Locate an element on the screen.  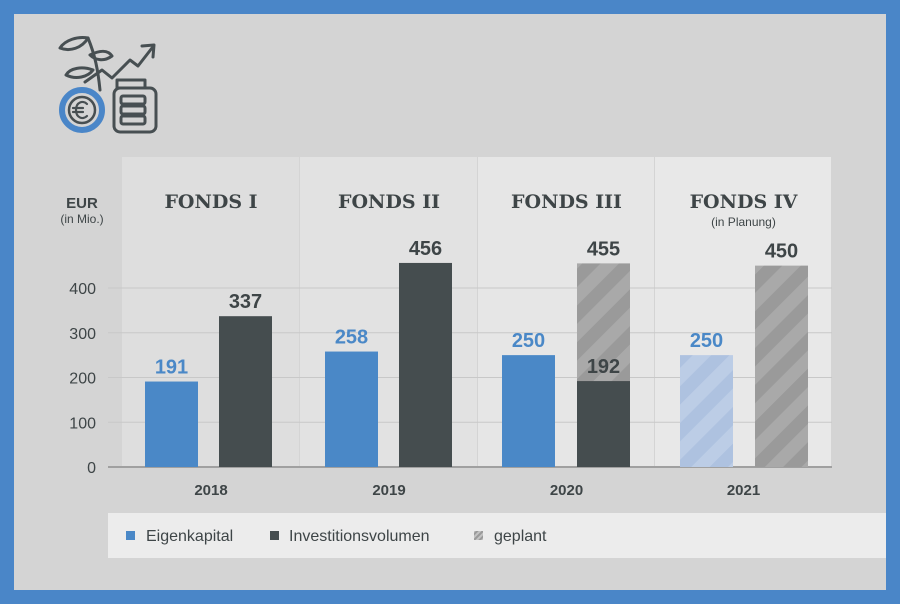
legend-box is located at coordinates (497, 535).